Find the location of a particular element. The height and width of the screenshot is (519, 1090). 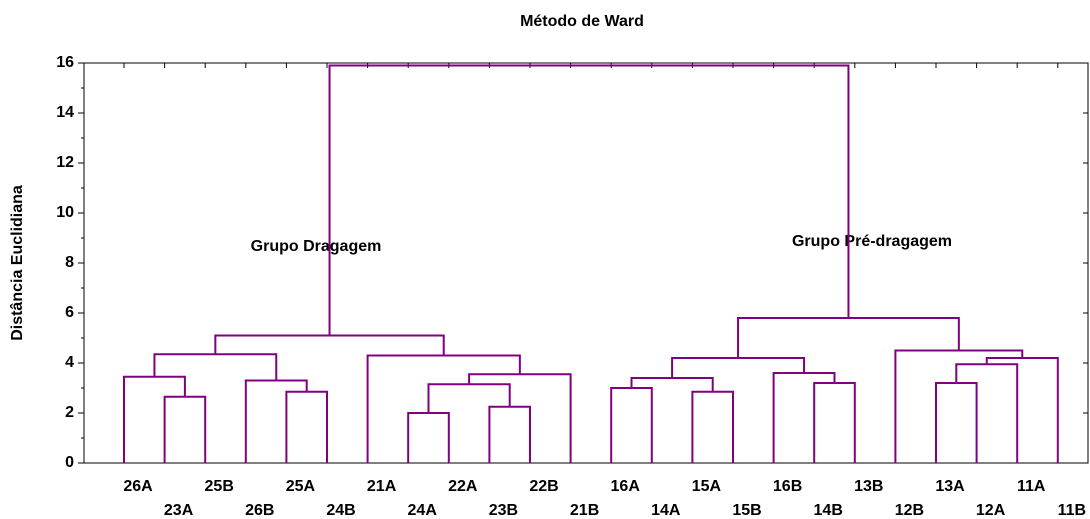

leaf-label: 16B is located at coordinates (787, 486).